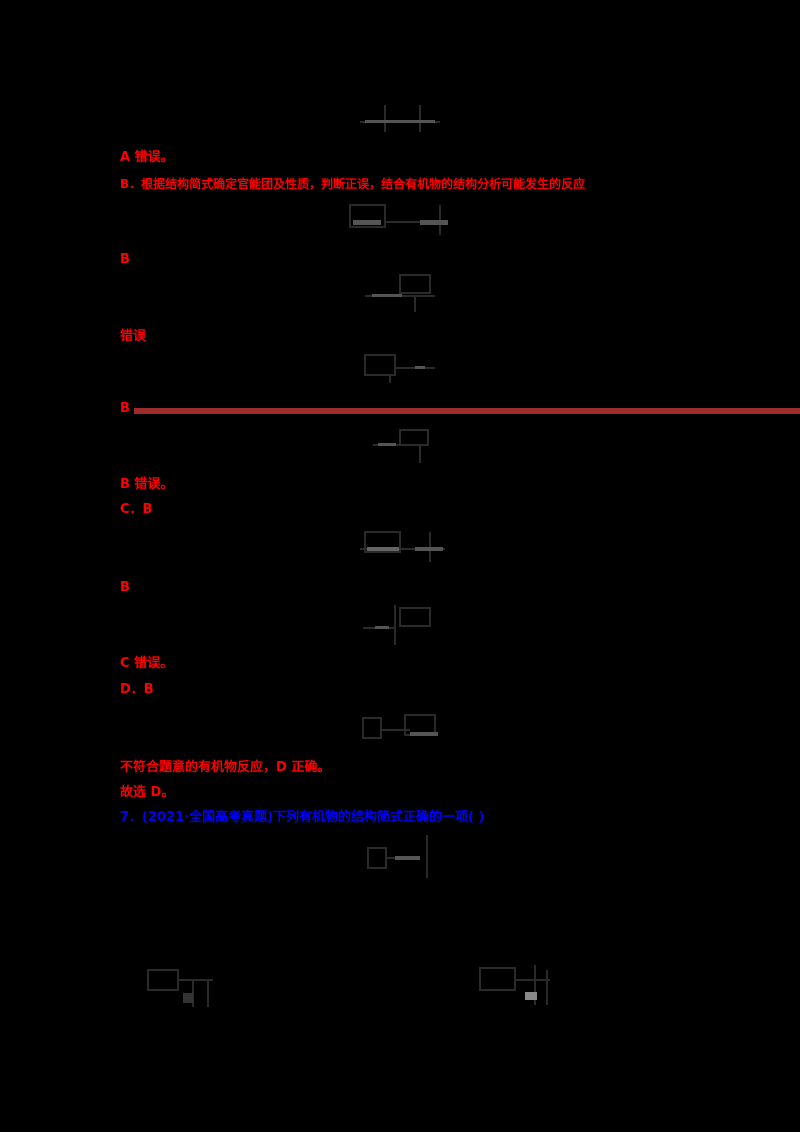 The image size is (800, 1132). Describe the element at coordinates (147, 484) in the screenshot. I see `answer-line-6: B 错误。` at that location.